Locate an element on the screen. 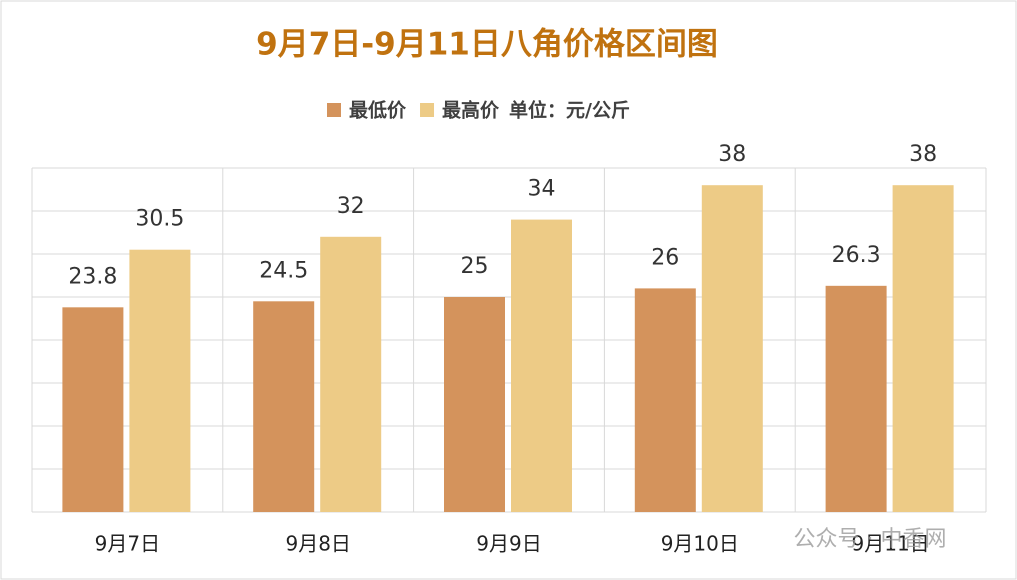 The image size is (1017, 580). data-label: 23.8 is located at coordinates (92, 276).